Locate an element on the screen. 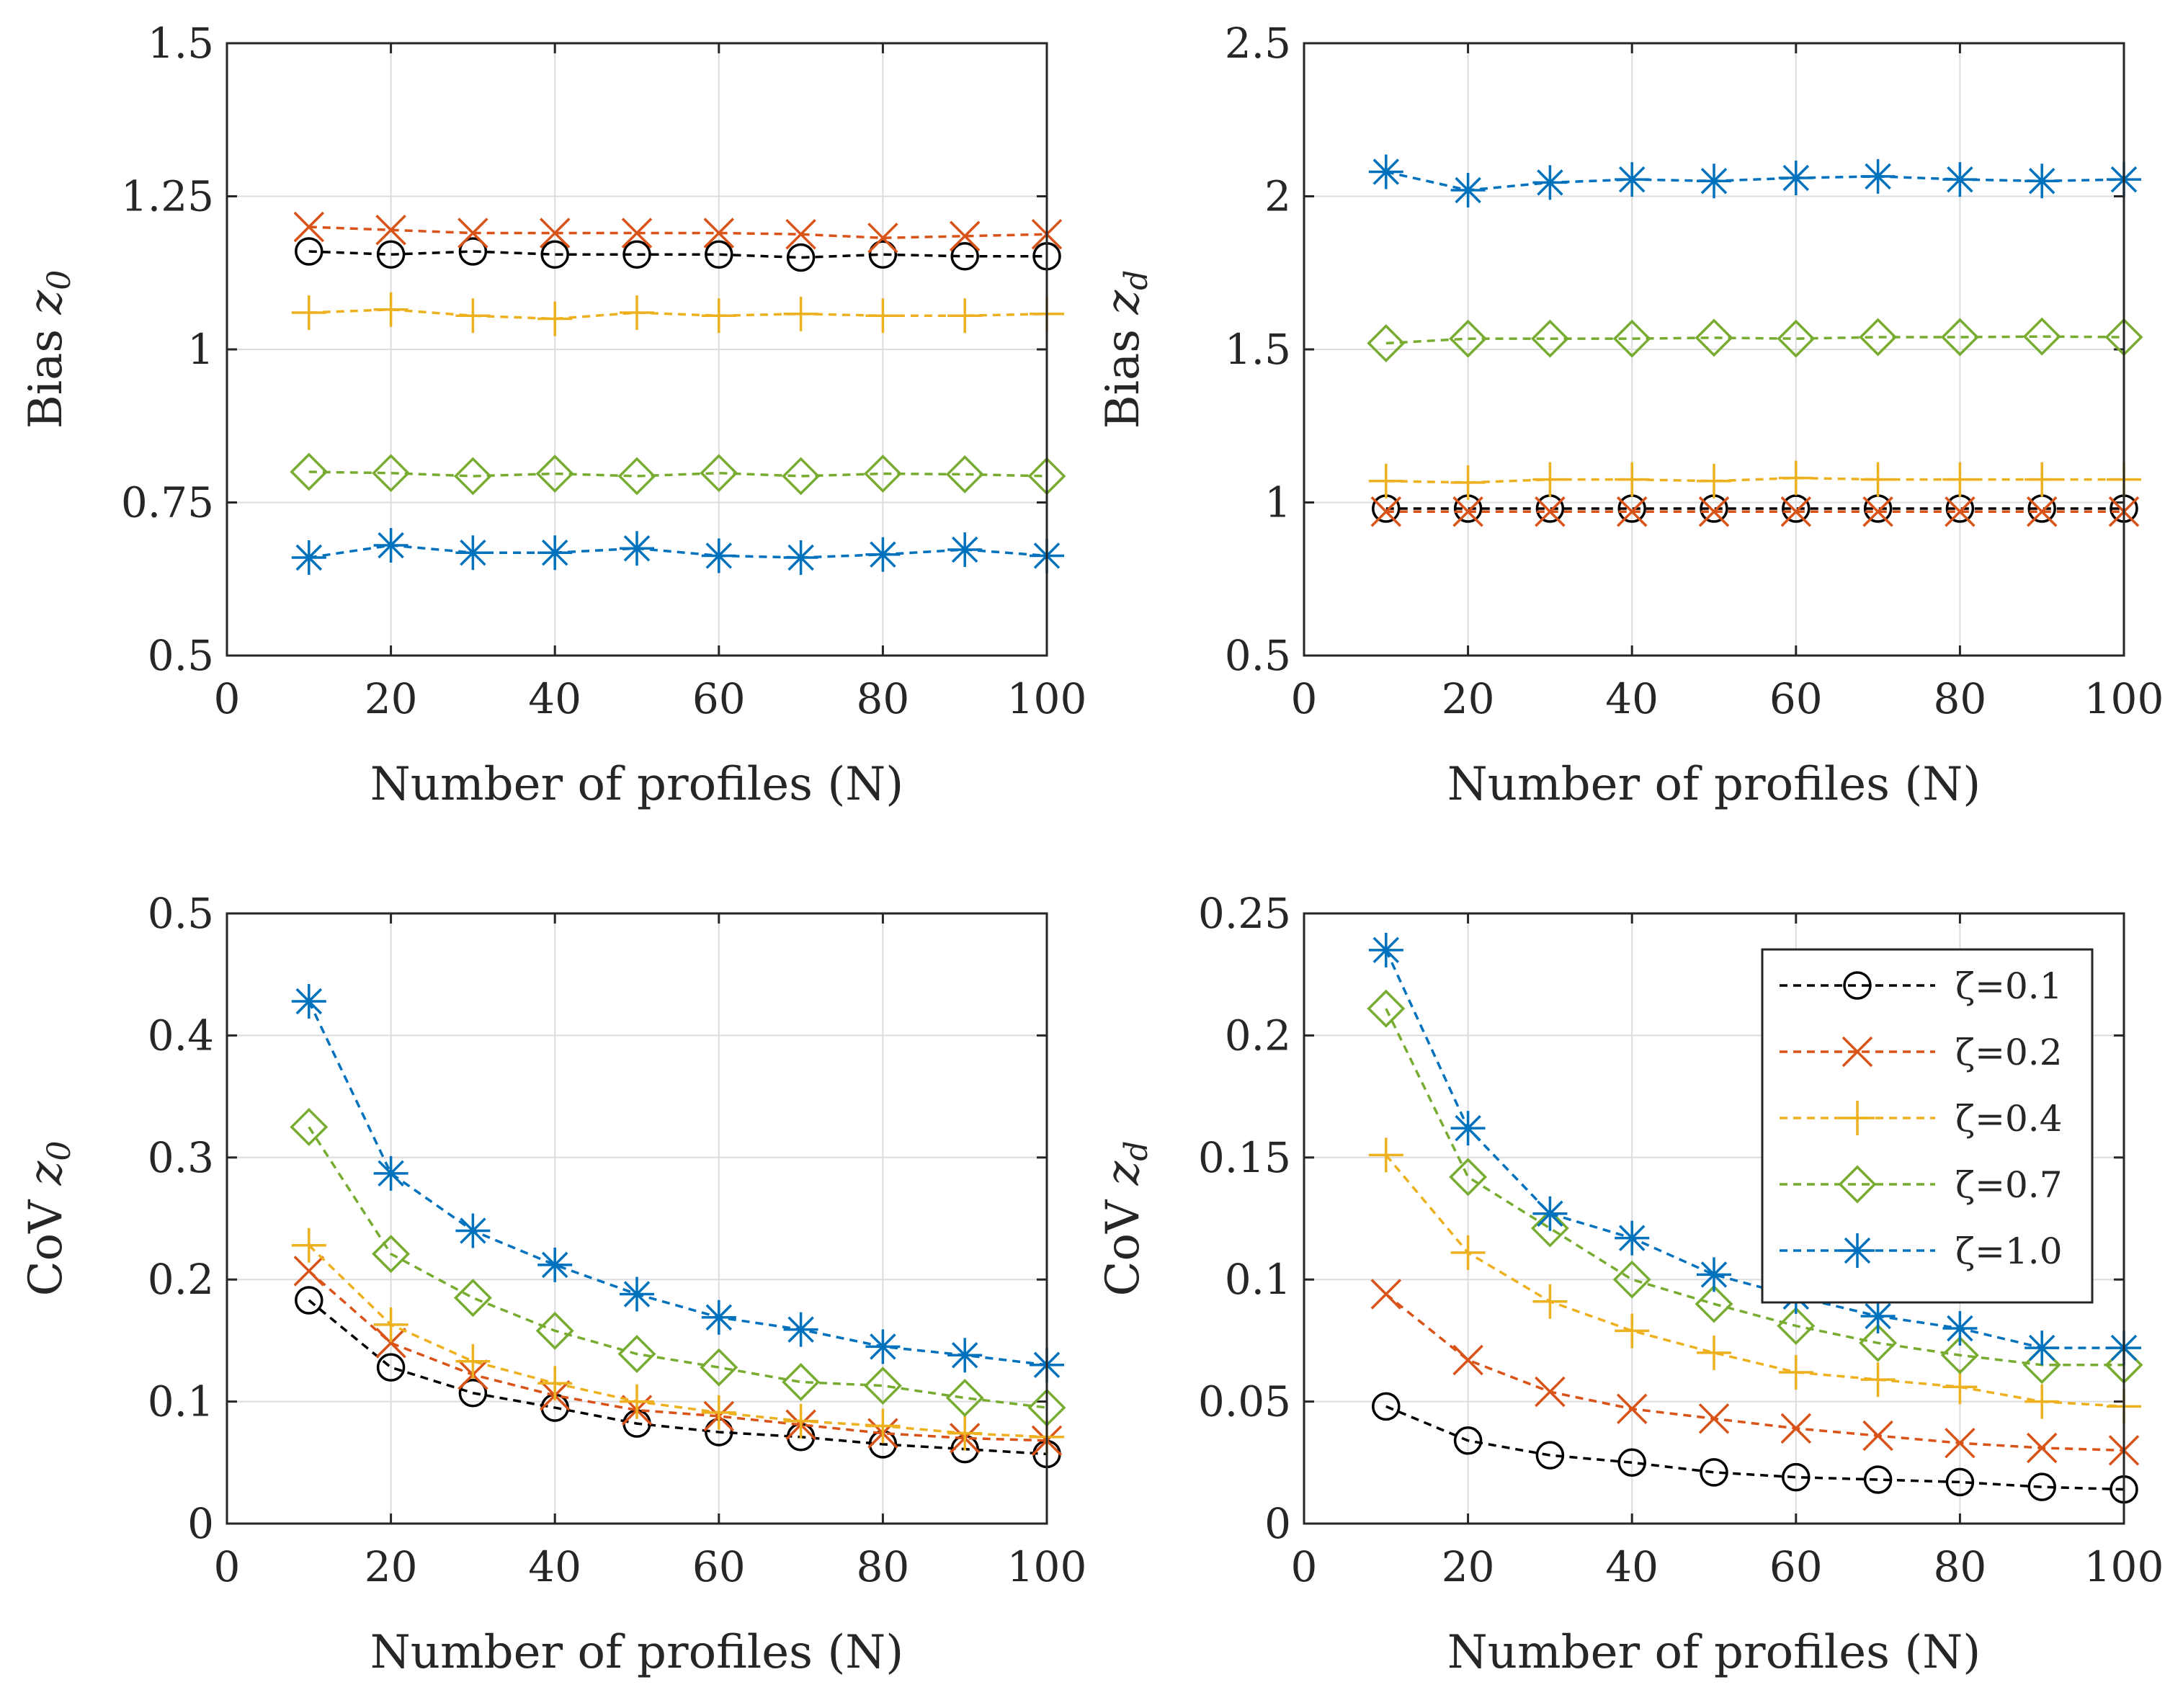 Image resolution: width=2183 pixels, height=1708 pixels. y-tick-label: 0.05 is located at coordinates (1244, 1401).